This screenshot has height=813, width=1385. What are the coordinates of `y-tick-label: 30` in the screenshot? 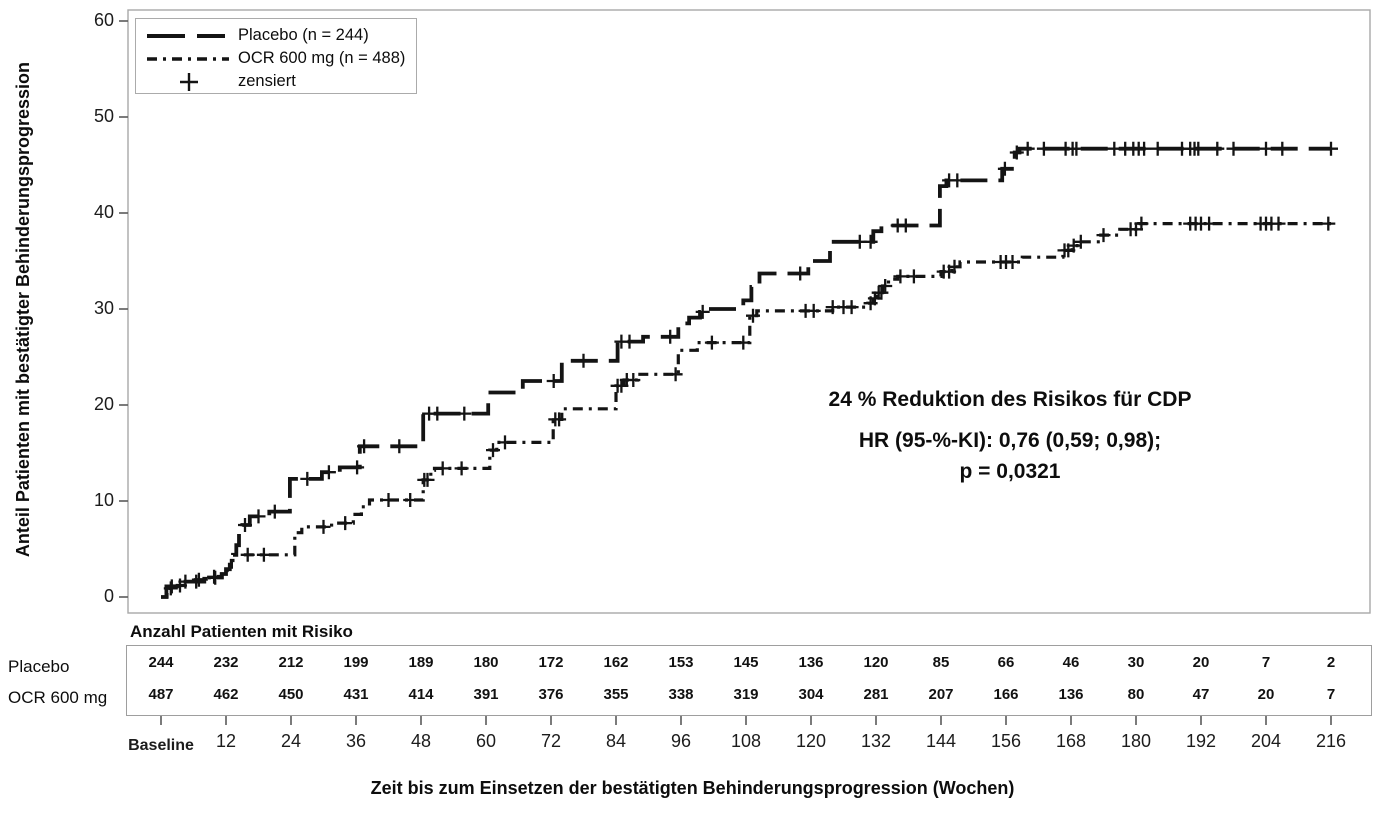 It's located at (103, 308).